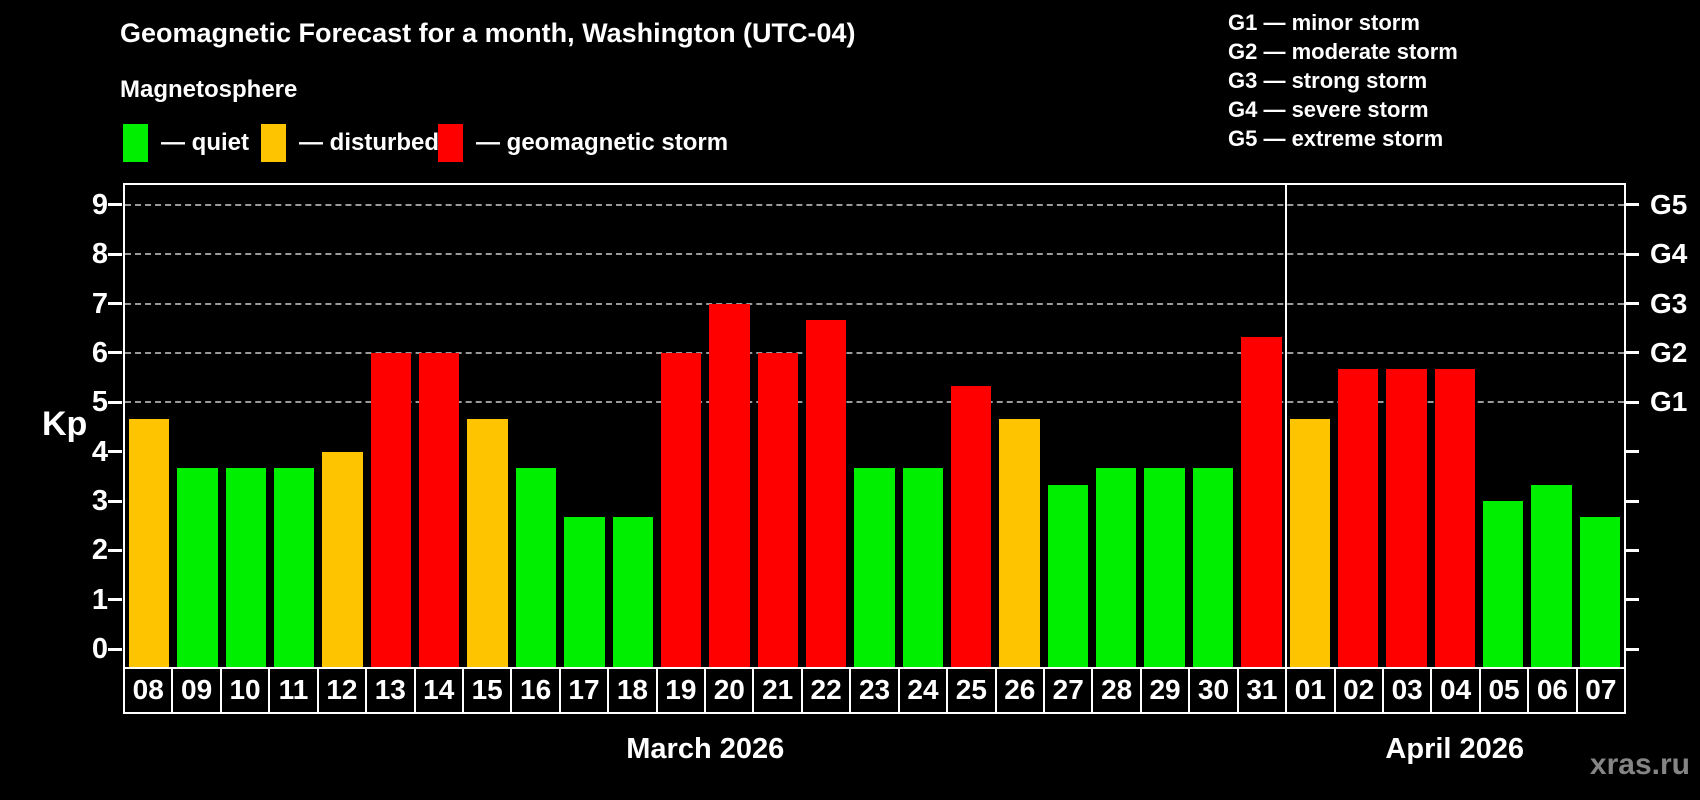 This screenshot has height=800, width=1700. I want to click on date-cell-09: 09, so click(195, 690).